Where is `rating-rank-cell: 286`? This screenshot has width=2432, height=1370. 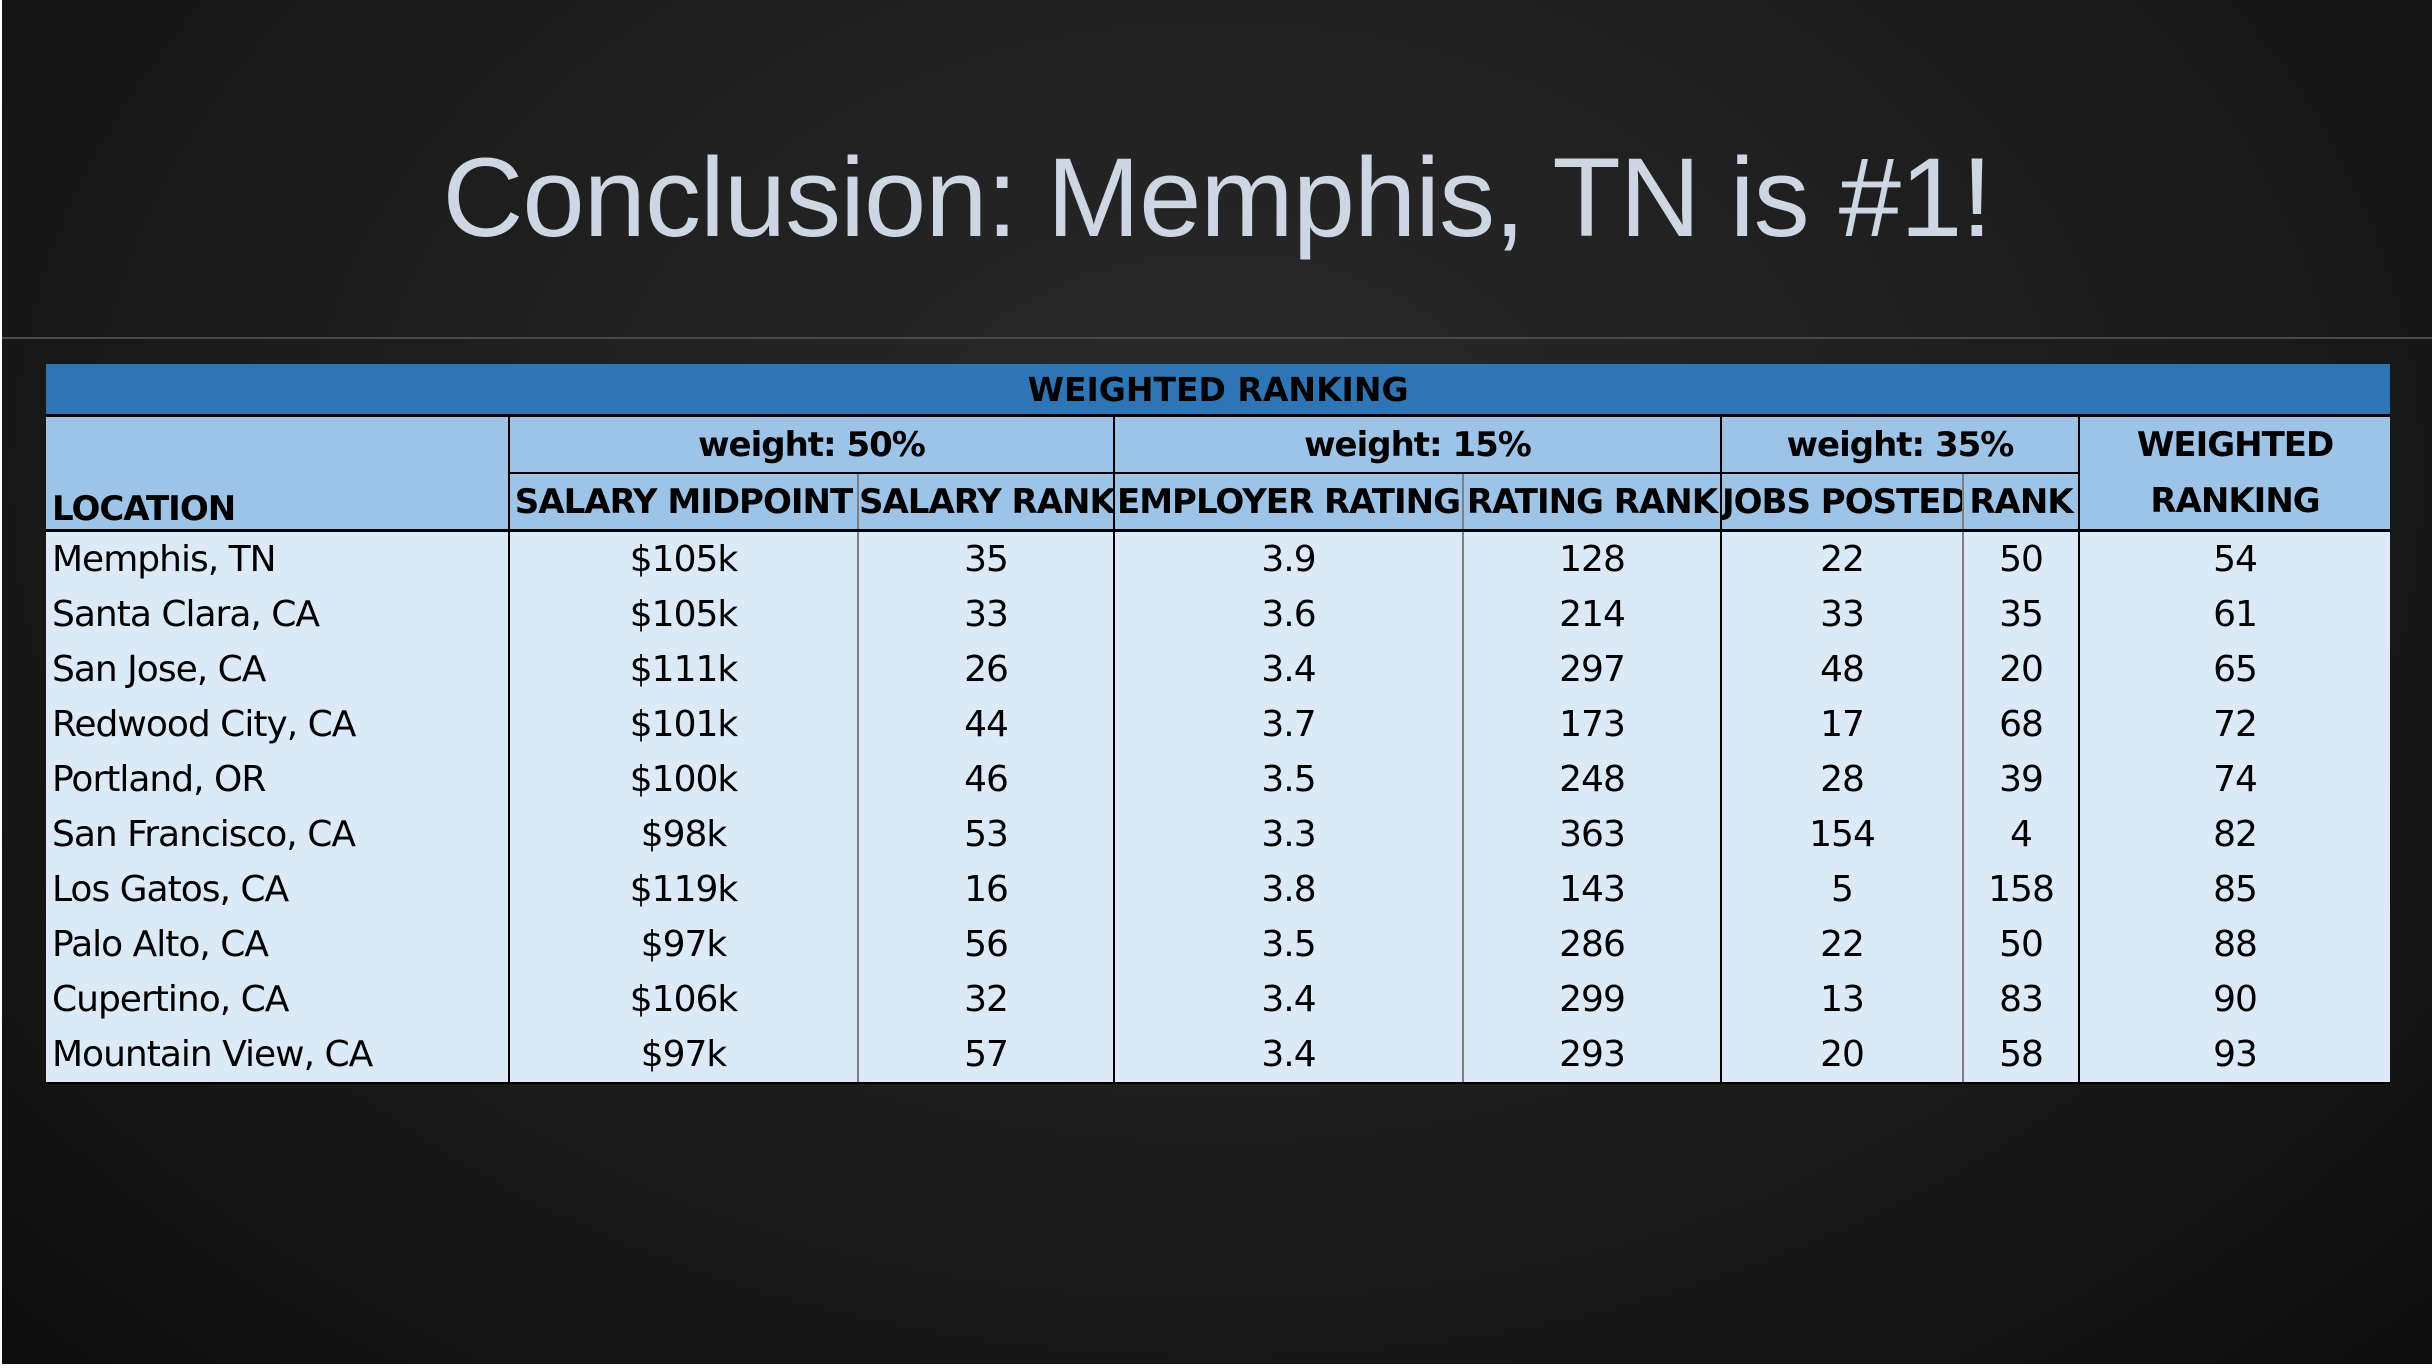 rating-rank-cell: 286 is located at coordinates (1591, 944).